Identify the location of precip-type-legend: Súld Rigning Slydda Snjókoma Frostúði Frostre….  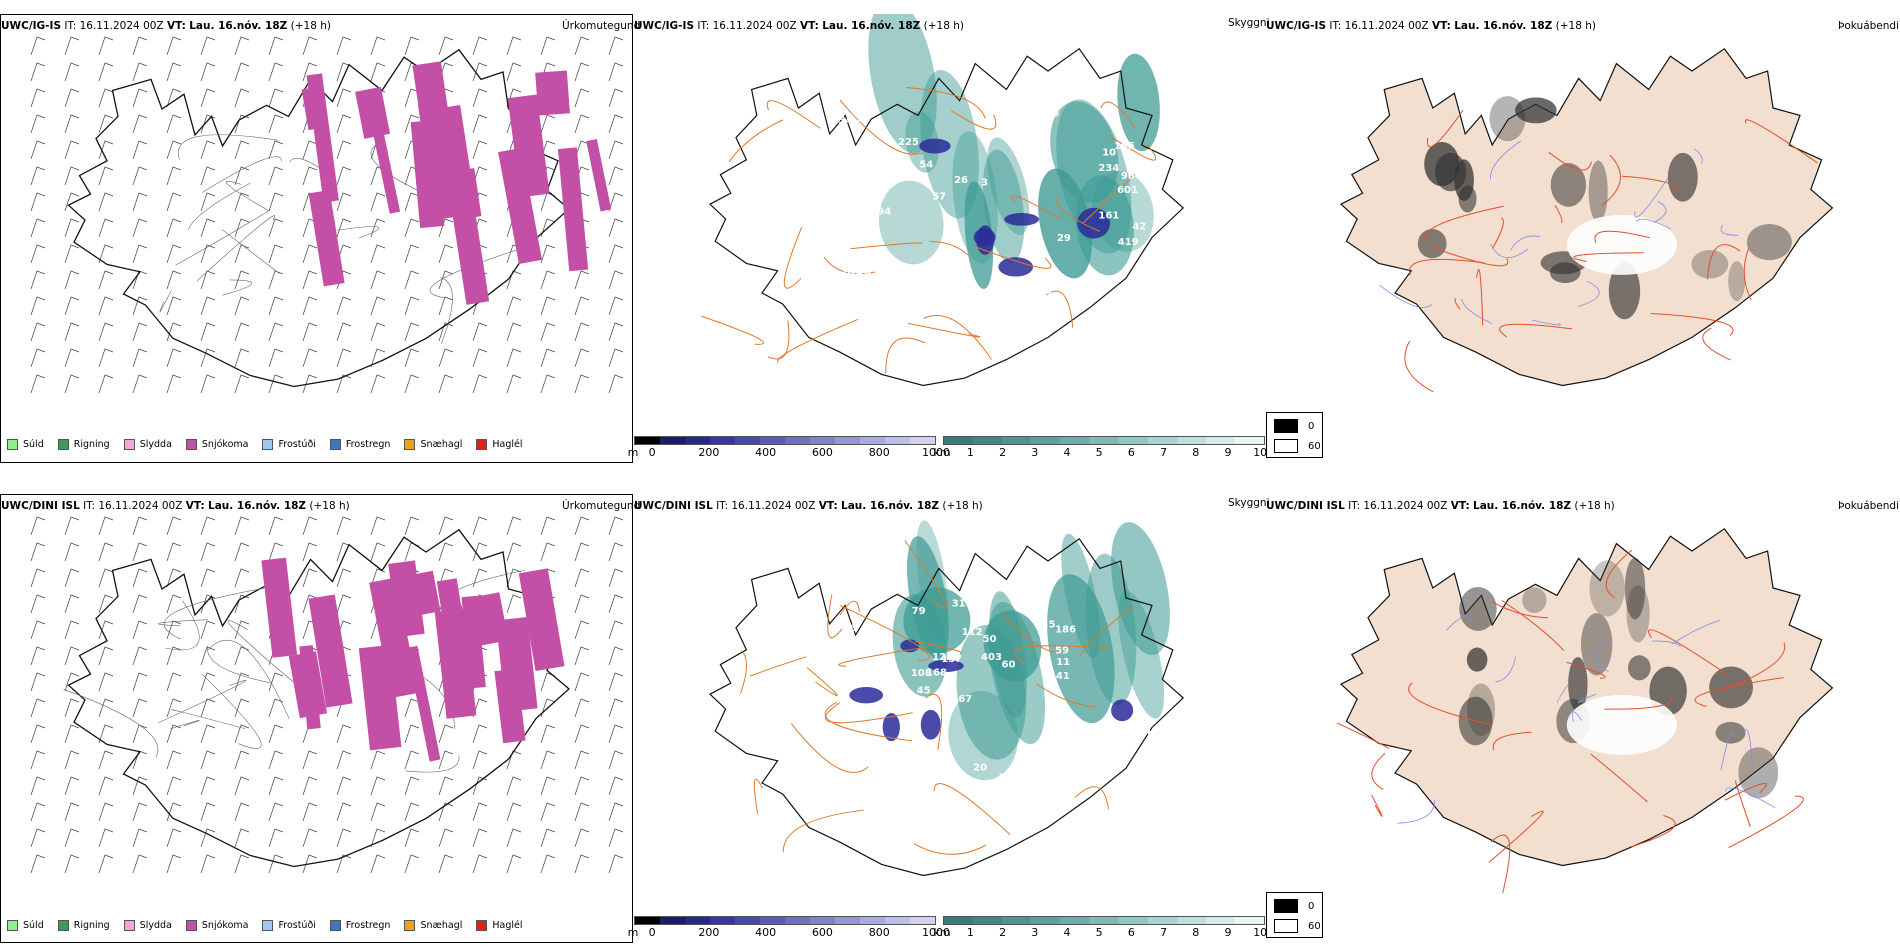
(265, 925).